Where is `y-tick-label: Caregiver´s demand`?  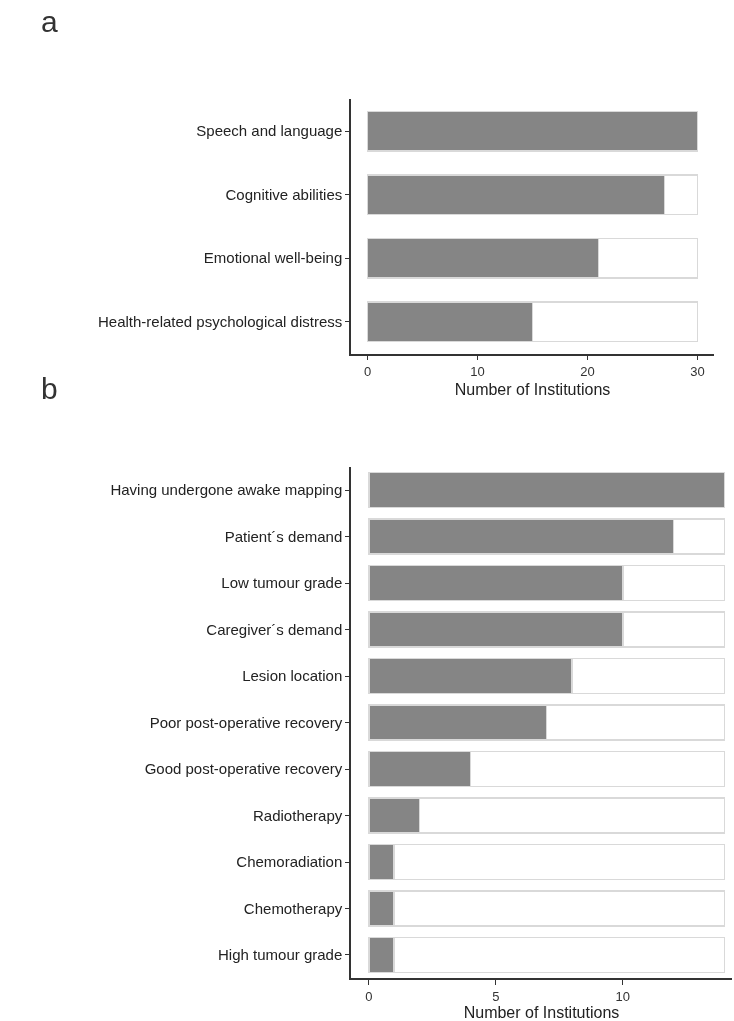 y-tick-label: Caregiver´s demand is located at coordinates (274, 629).